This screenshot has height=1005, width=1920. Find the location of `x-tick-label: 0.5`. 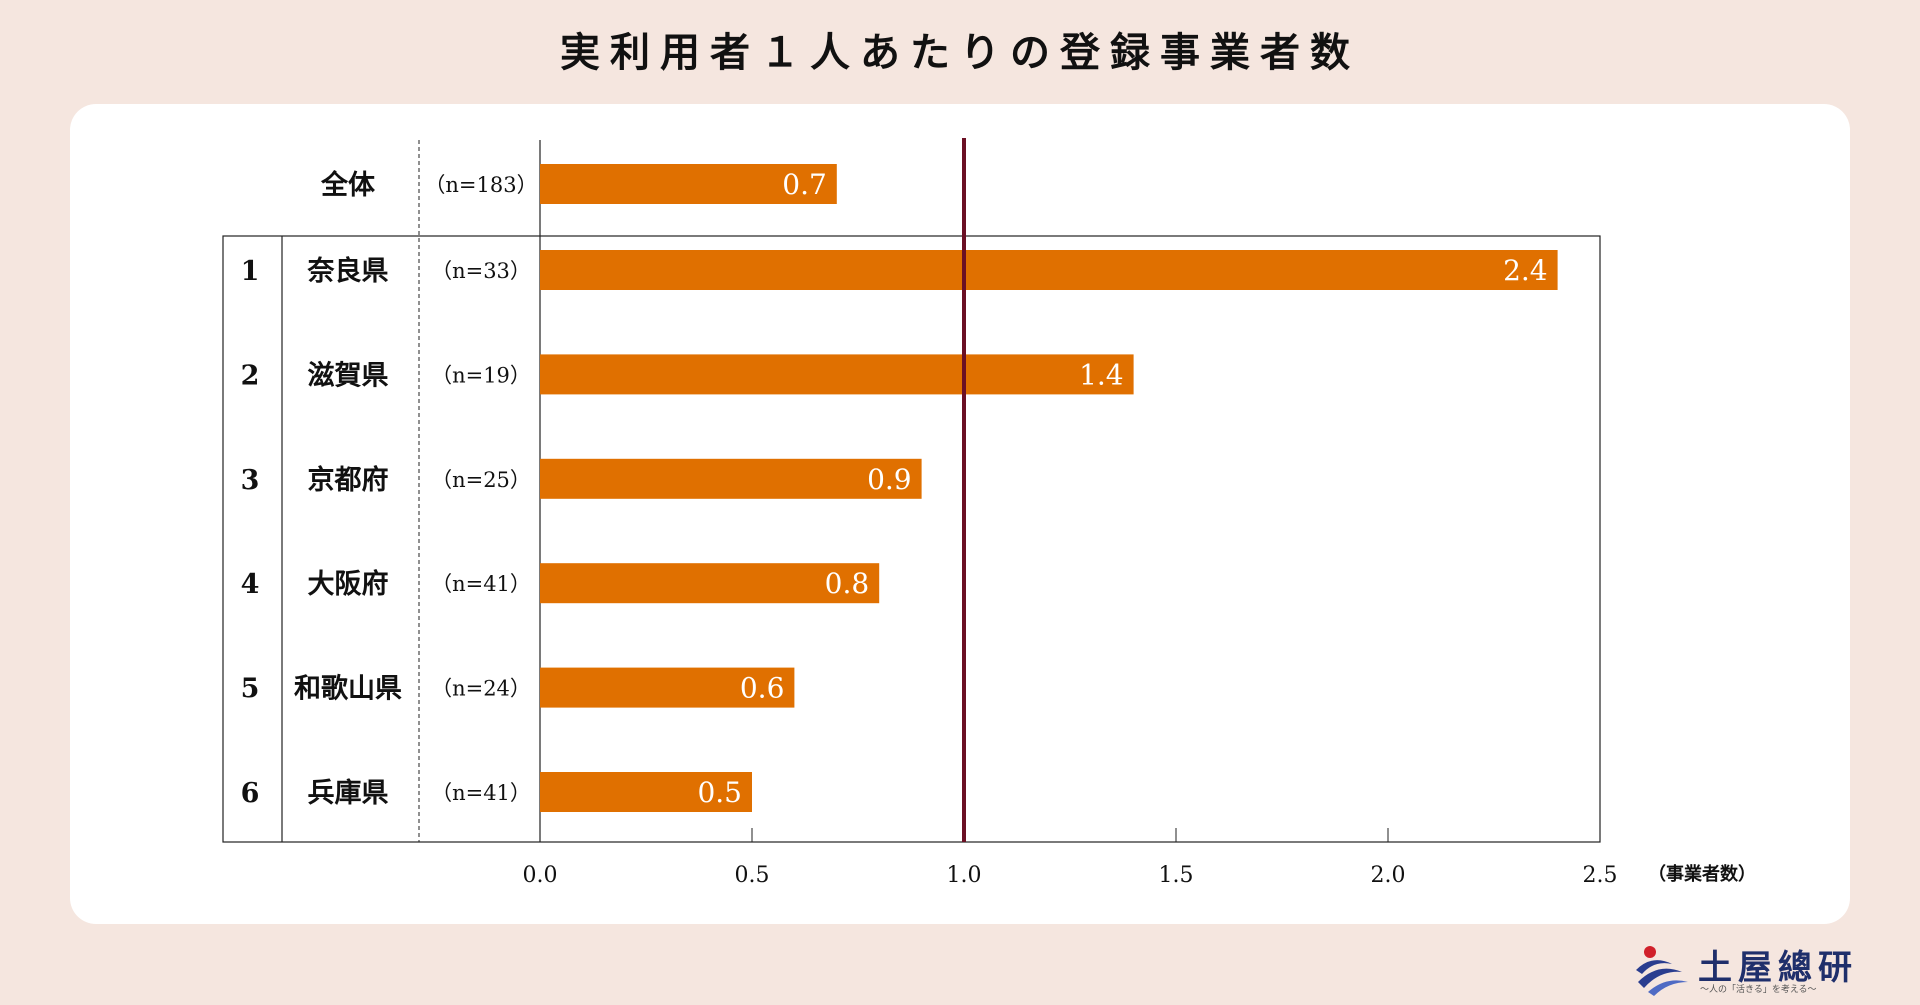

x-tick-label: 0.5 is located at coordinates (752, 875).